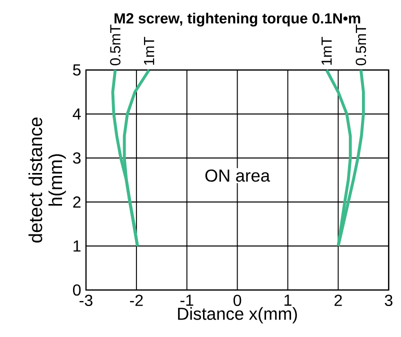 The width and height of the screenshot is (401, 337). Describe the element at coordinates (86, 300) in the screenshot. I see `x-tick-label: -3` at that location.